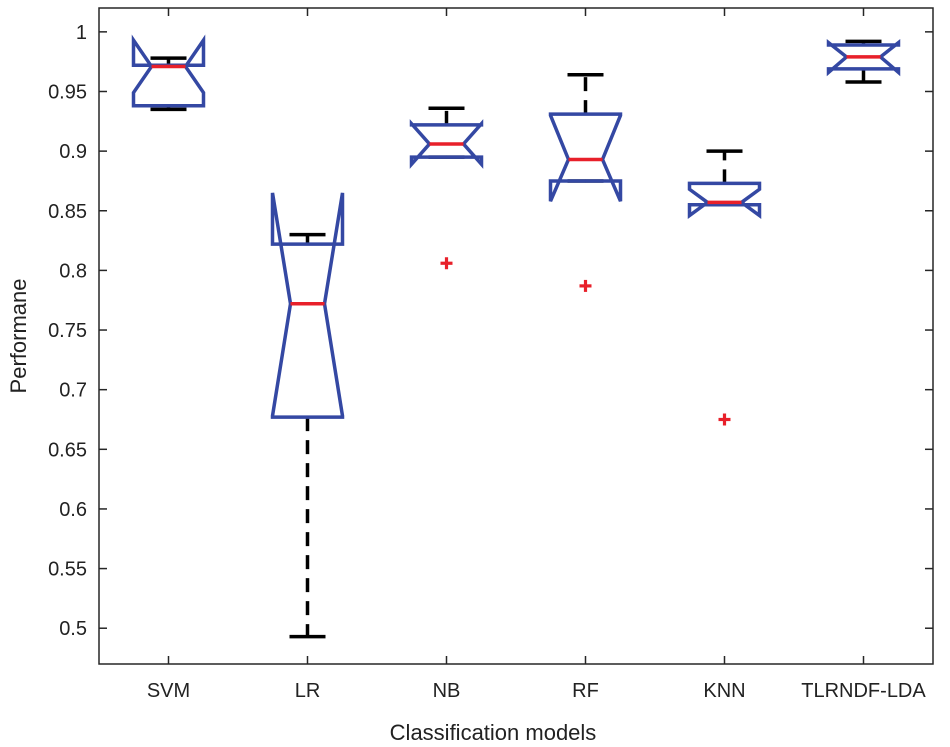  What do you see at coordinates (67, 570) in the screenshot?
I see `y-tick-label: 0.55` at bounding box center [67, 570].